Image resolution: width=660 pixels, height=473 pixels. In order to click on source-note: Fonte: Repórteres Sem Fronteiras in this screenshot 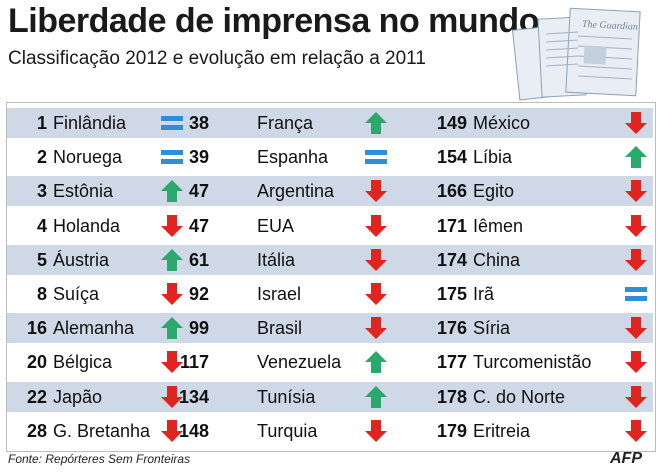, I will do `click(99, 459)`.